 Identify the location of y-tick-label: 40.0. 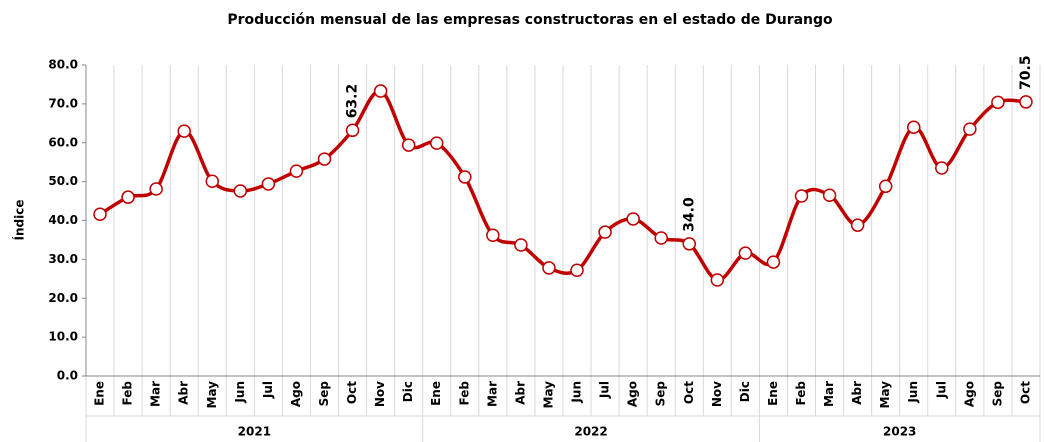
(63, 220).